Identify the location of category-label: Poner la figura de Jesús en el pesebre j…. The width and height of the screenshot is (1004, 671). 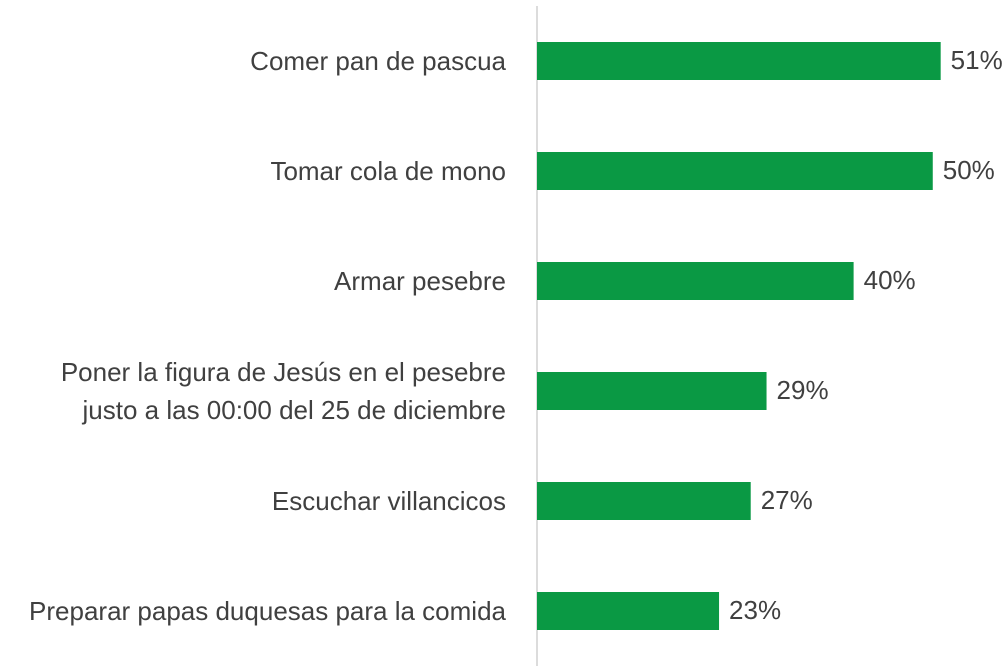
(283, 391).